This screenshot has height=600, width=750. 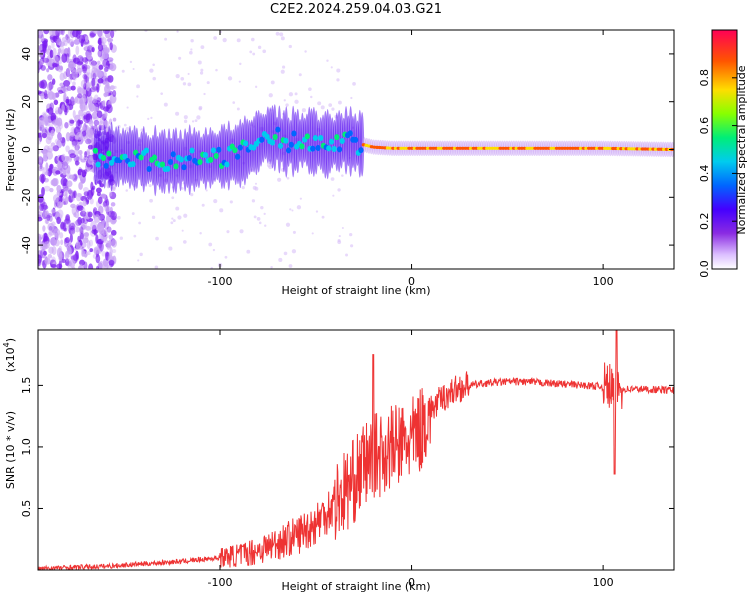 What do you see at coordinates (9, 355) in the screenshot?
I see `svg-text: (x104)` at bounding box center [9, 355].